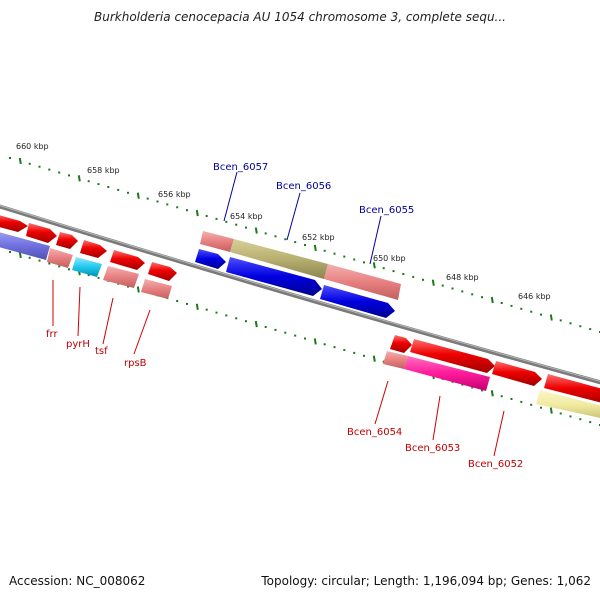 The width and height of the screenshot is (600, 600). Describe the element at coordinates (52, 334) in the screenshot. I see `gene-label: frr` at that location.